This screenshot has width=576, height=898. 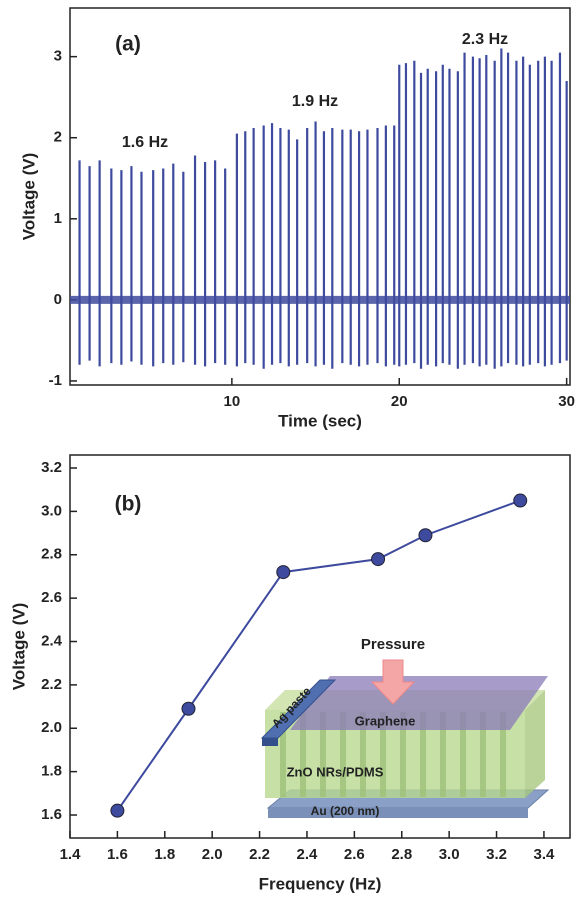 I want to click on x-axis-label: Time (sec), so click(x=320, y=420).